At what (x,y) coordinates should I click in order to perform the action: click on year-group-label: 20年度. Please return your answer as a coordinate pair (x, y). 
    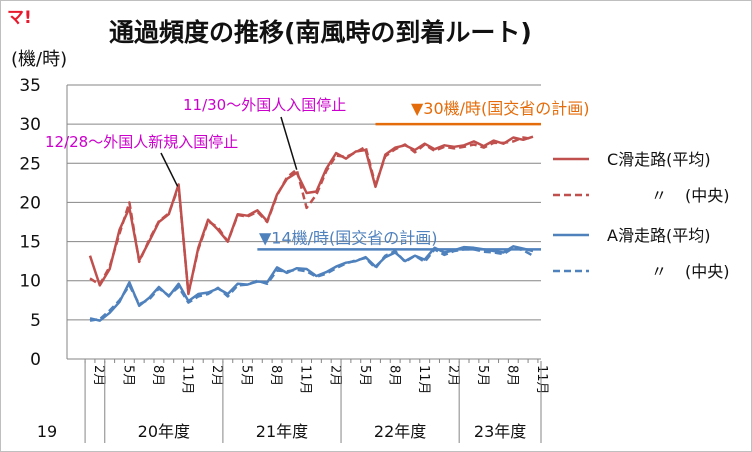
    Looking at the image, I should click on (164, 431).